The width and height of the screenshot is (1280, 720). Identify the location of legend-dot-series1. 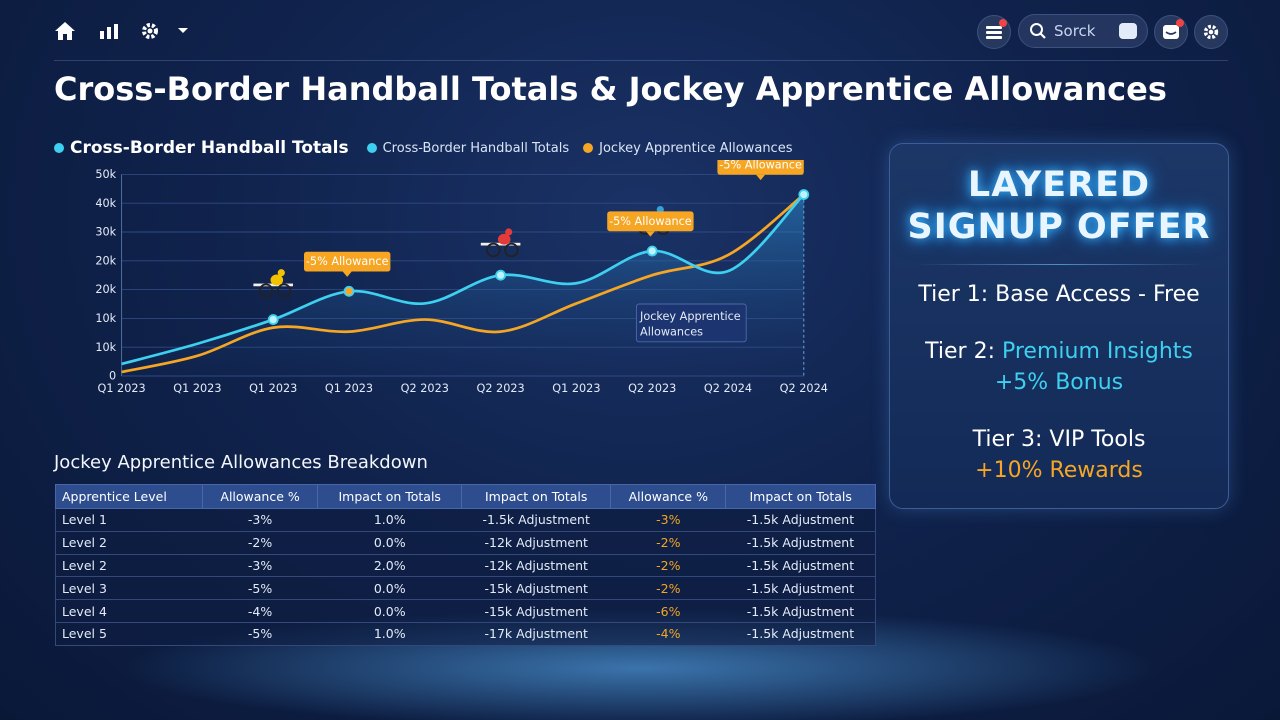
(371, 148).